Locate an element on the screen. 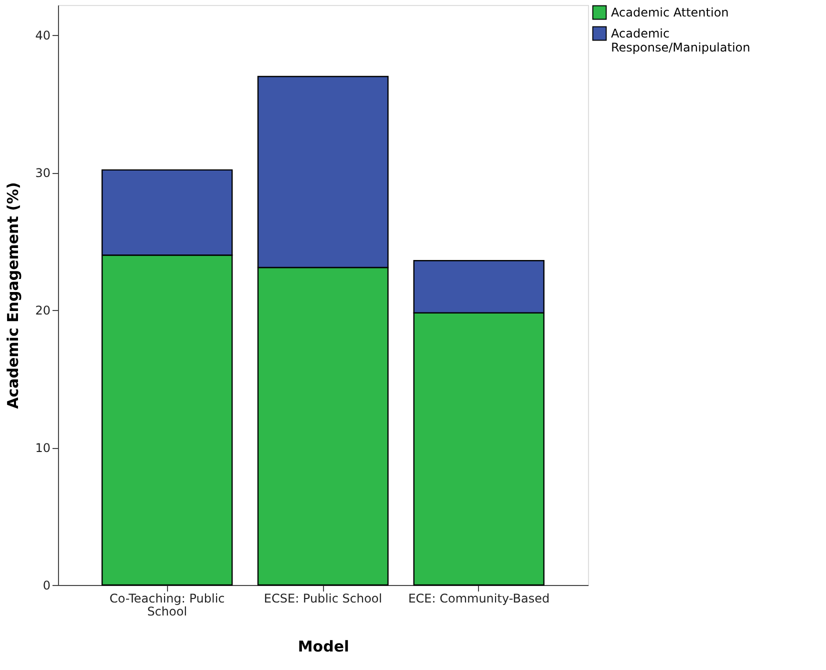  x-tick-label: ECSE: Public School is located at coordinates (323, 599).